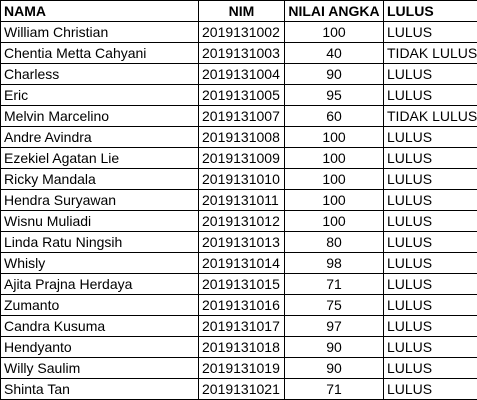 Image resolution: width=477 pixels, height=400 pixels. I want to click on cell-nim: 2019131018, so click(241, 347).